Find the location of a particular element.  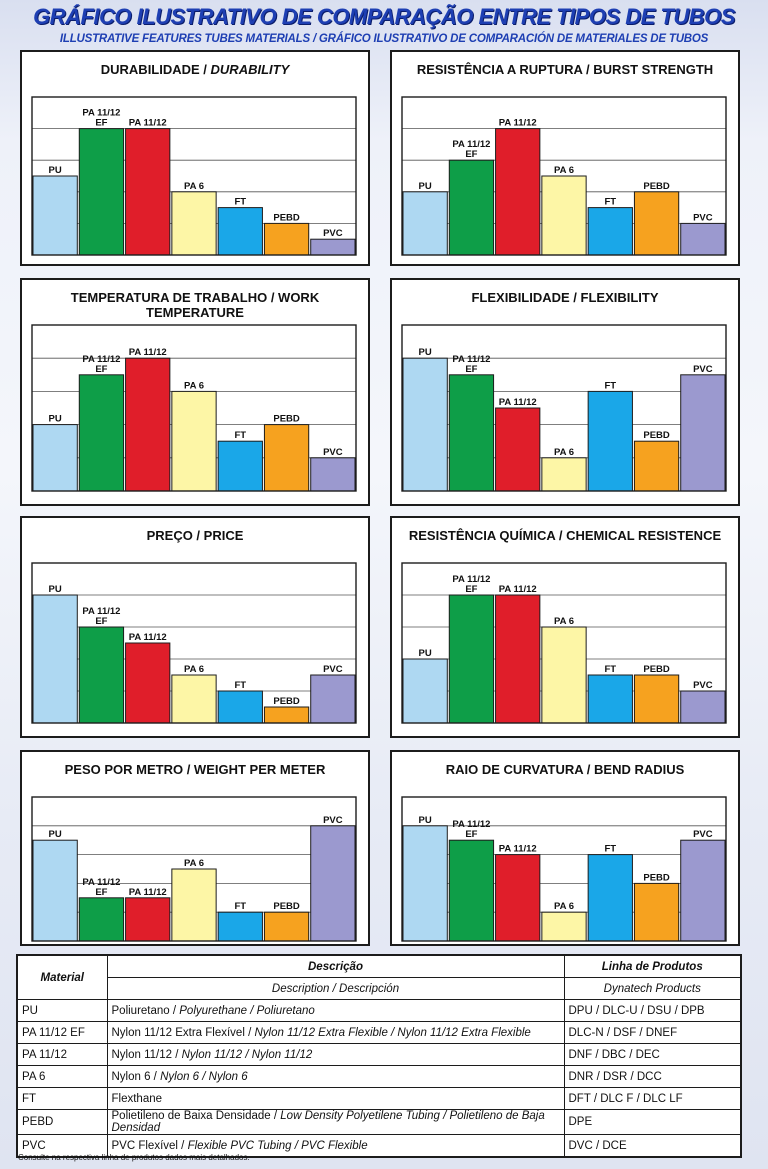

chart-title: FLEXIBILIDADE / FLEXIBILITY is located at coordinates (565, 297).